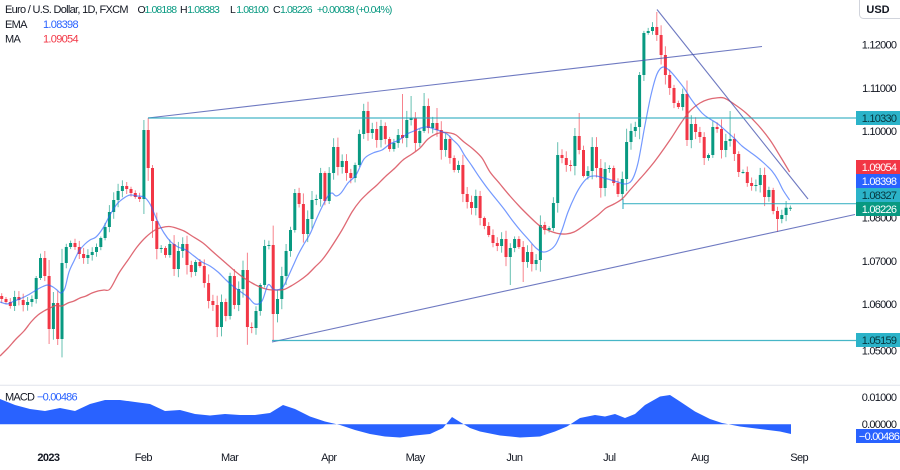 The image size is (900, 470). Describe the element at coordinates (879, 352) in the screenshot. I see `svg-text: 1.05000` at that location.